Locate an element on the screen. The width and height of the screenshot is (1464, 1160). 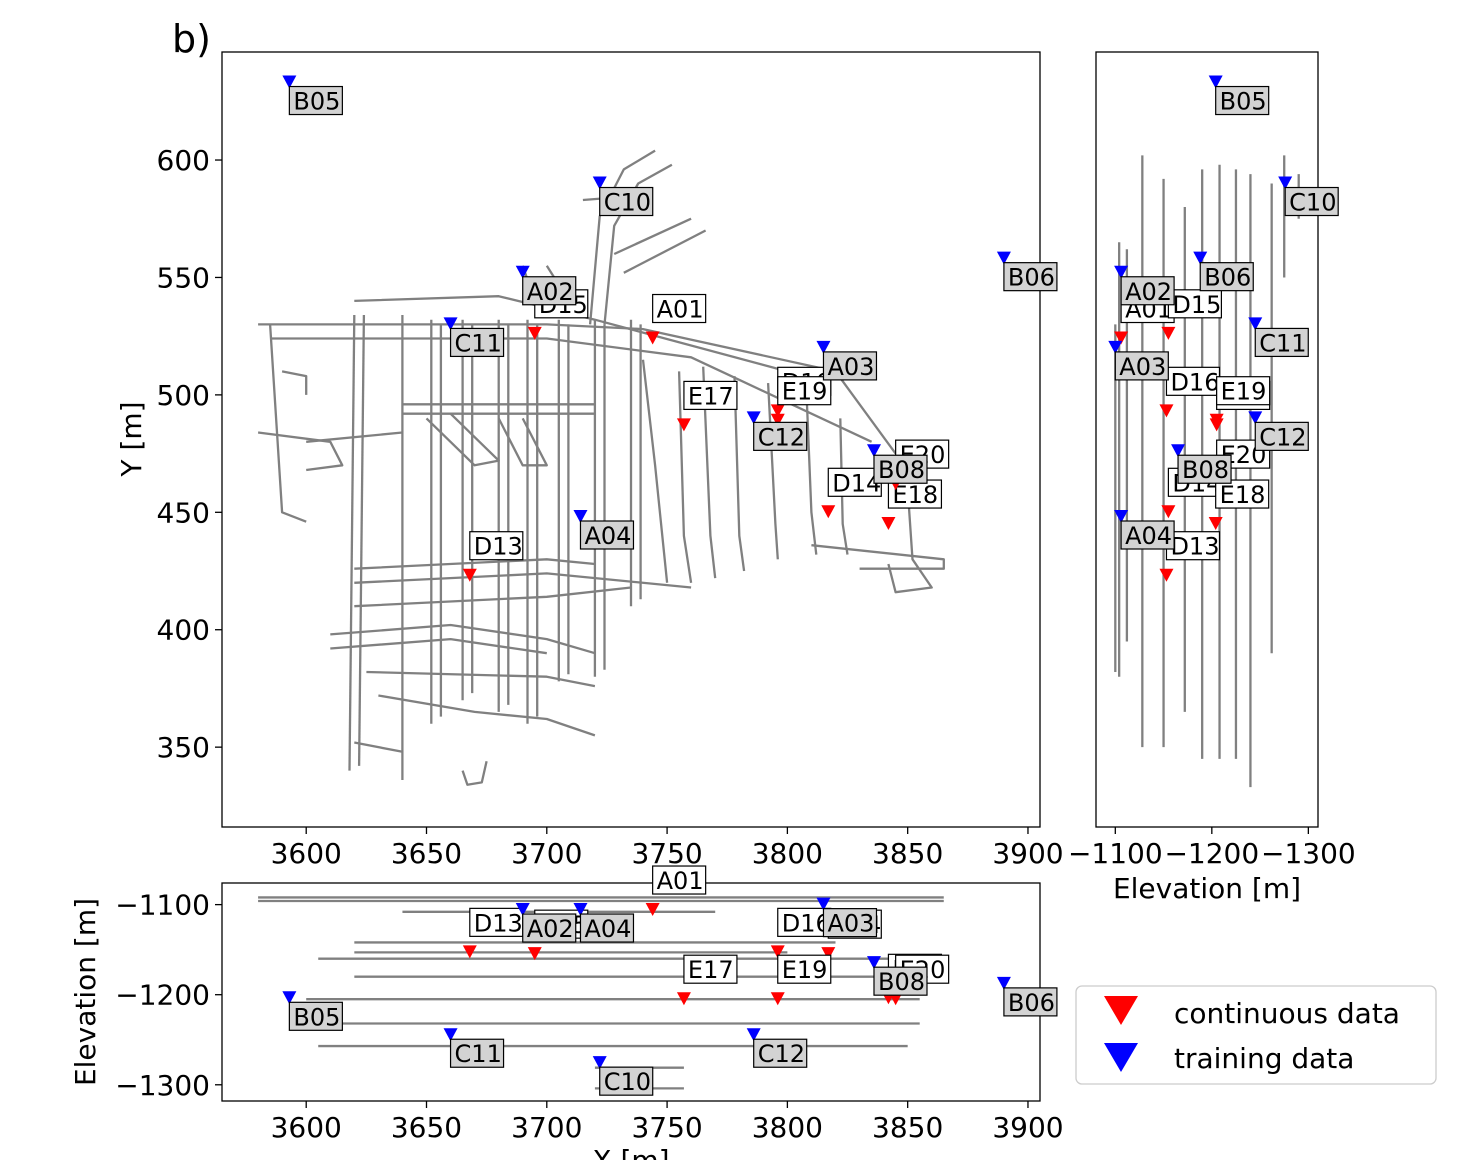
station-label: D14 is located at coordinates (856, 483).